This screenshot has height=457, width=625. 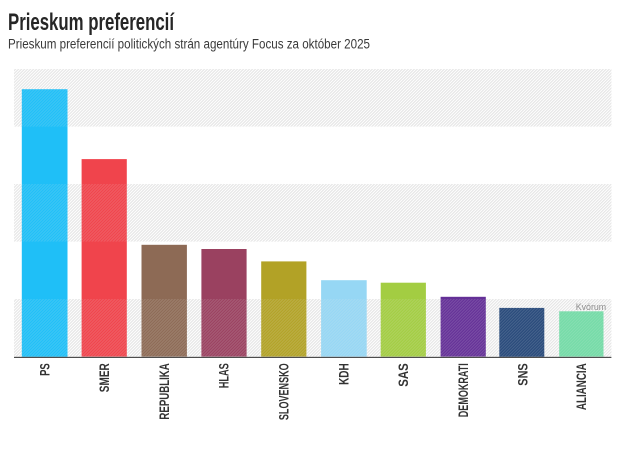 I want to click on svg-text: SMER, so click(x=104, y=377).